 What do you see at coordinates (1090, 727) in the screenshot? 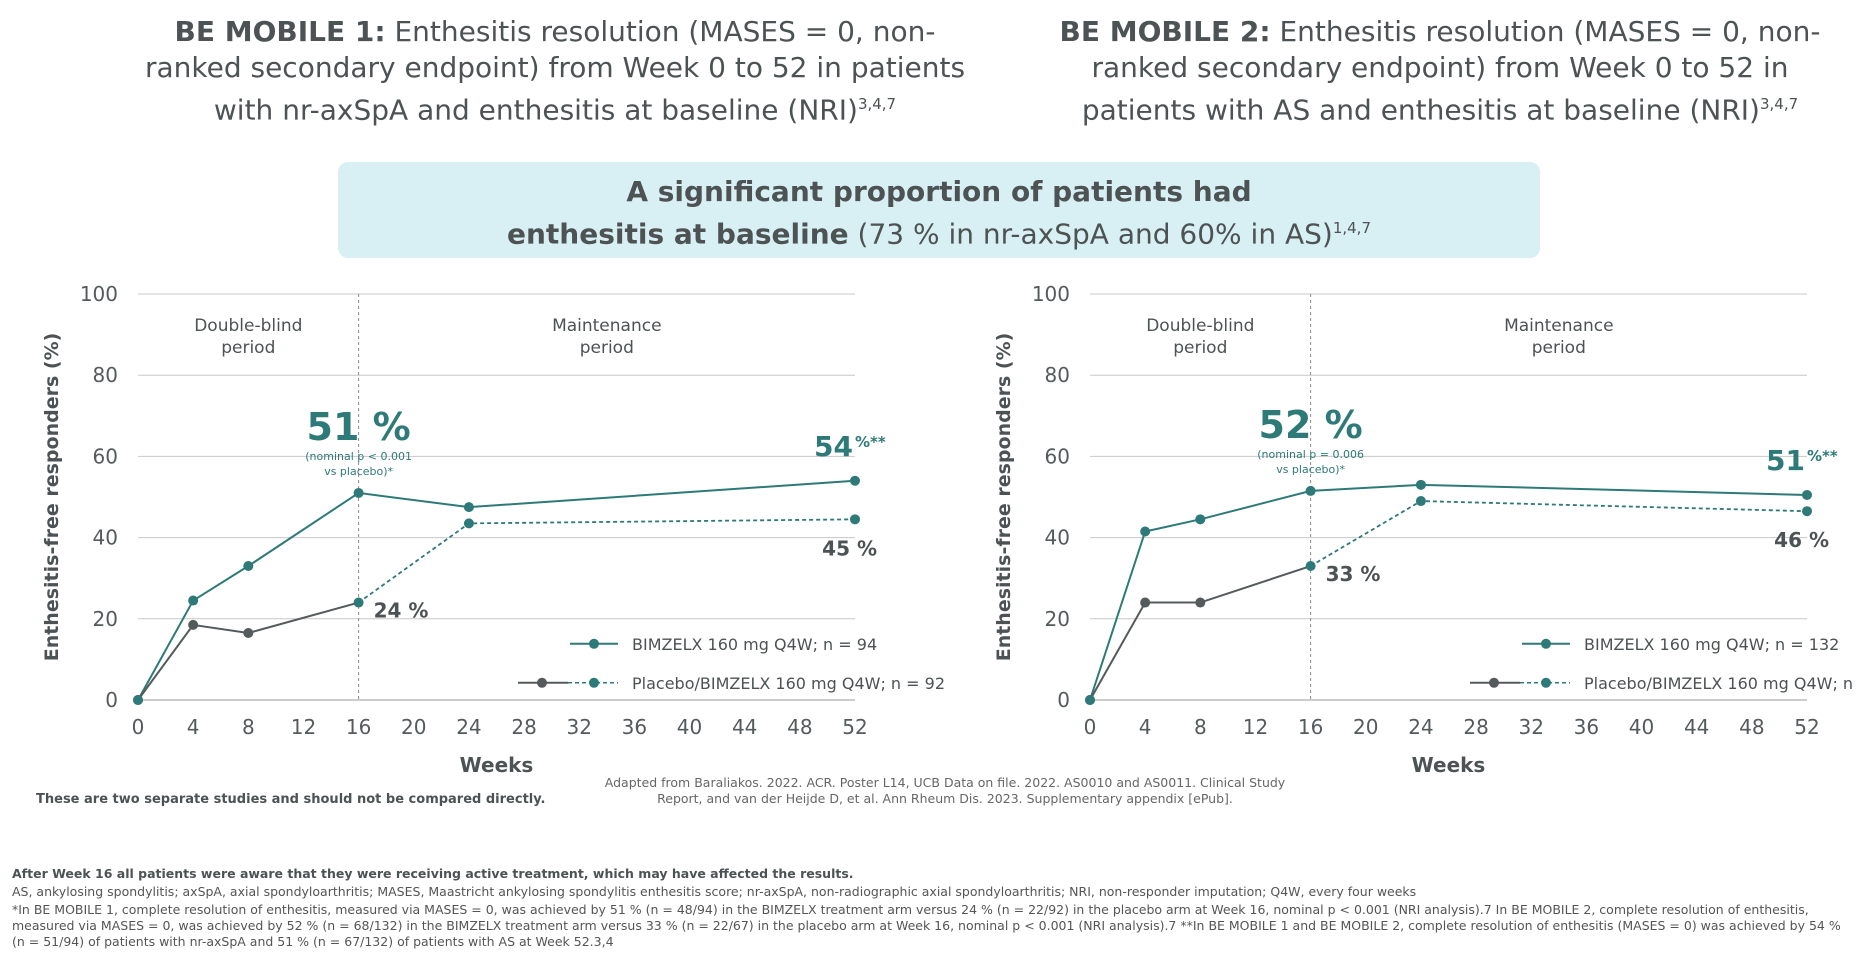
I see `m2-xtick-0: 0` at bounding box center [1090, 727].